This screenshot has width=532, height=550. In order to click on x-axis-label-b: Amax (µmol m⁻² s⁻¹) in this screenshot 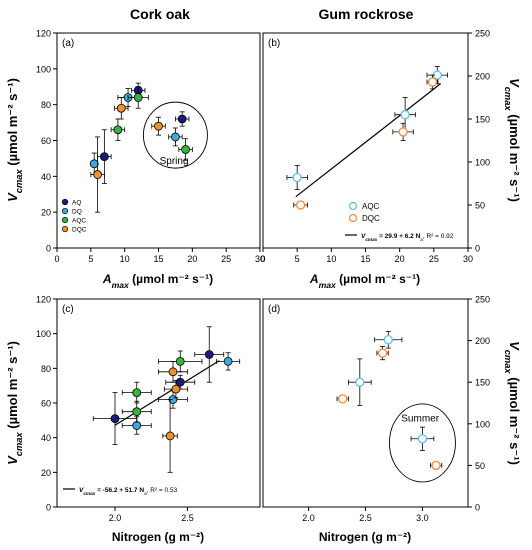, I will do `click(364, 281)`.